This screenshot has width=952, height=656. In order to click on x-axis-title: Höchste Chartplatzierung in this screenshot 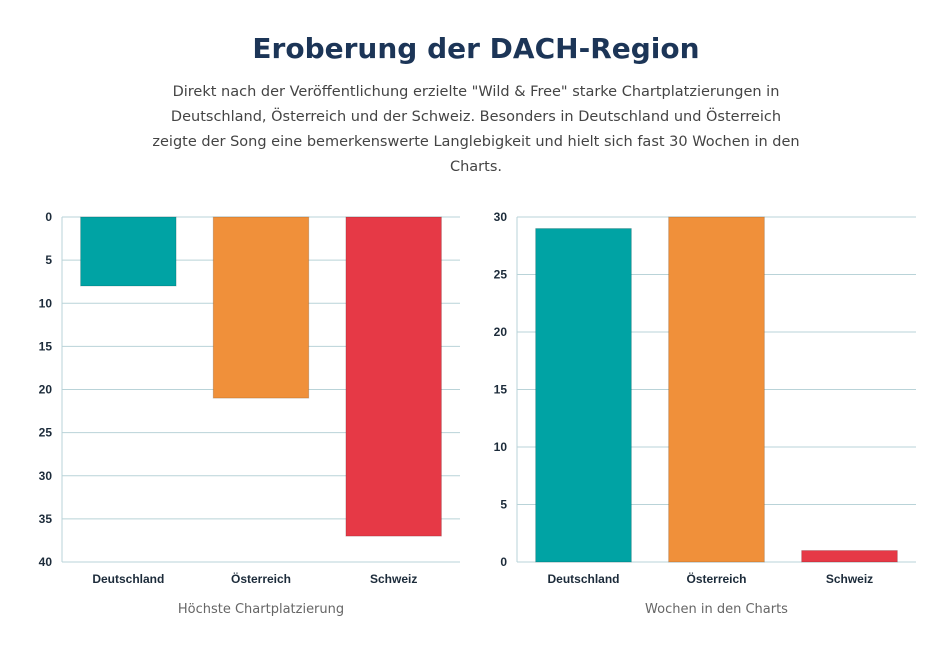, I will do `click(261, 609)`.